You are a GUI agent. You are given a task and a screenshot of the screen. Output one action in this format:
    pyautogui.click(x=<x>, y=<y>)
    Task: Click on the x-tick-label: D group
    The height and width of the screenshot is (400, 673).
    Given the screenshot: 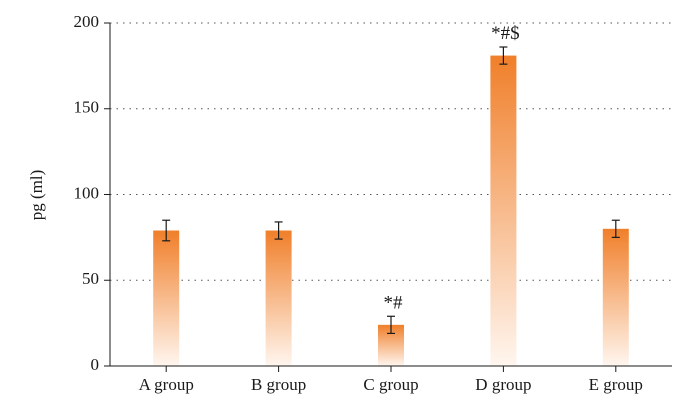 What is the action you would take?
    pyautogui.click(x=503, y=384)
    